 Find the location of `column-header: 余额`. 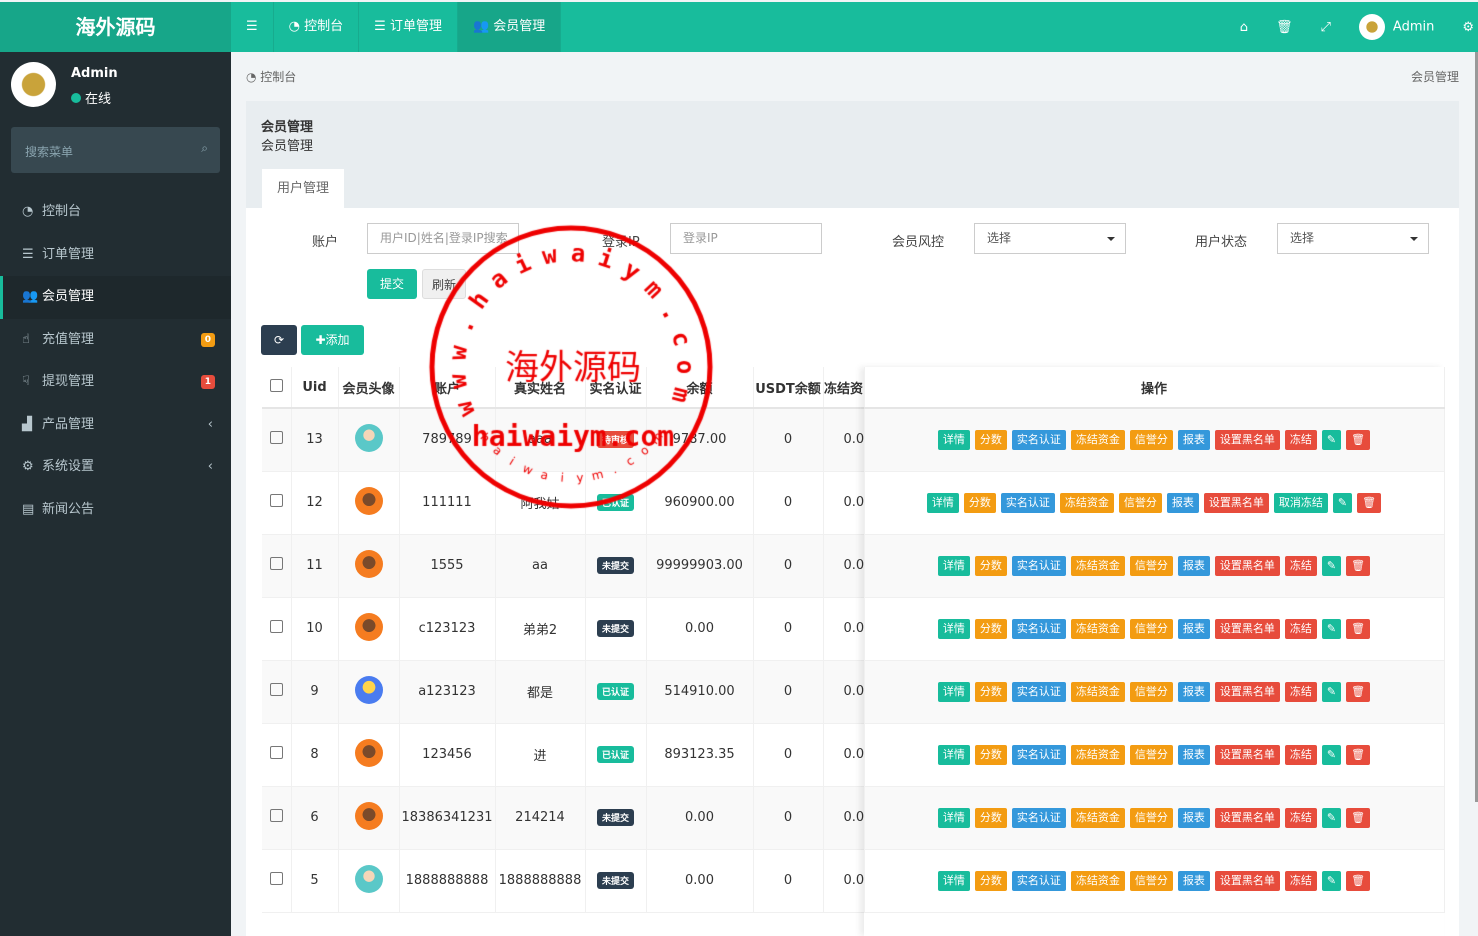

column-header: 余额 is located at coordinates (700, 388).